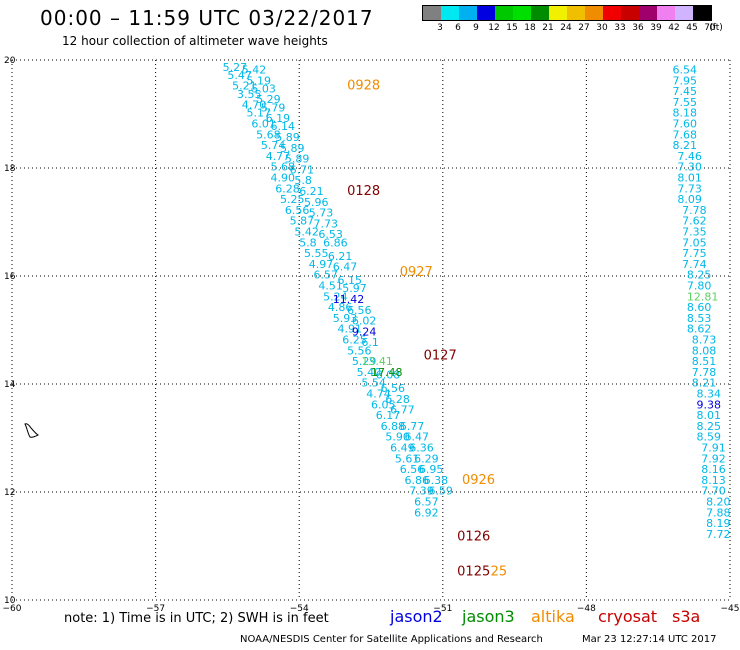 Image resolution: width=740 pixels, height=650 pixels. I want to click on color-scale-swatches, so click(567, 13).